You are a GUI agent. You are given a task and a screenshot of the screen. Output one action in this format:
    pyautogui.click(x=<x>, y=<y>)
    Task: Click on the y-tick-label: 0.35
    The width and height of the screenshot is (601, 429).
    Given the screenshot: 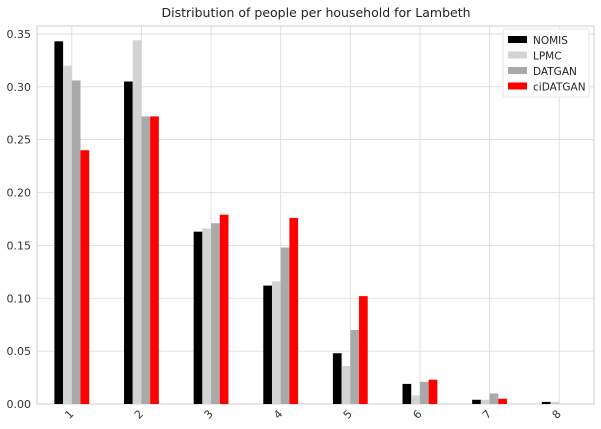 What is the action you would take?
    pyautogui.click(x=19, y=34)
    